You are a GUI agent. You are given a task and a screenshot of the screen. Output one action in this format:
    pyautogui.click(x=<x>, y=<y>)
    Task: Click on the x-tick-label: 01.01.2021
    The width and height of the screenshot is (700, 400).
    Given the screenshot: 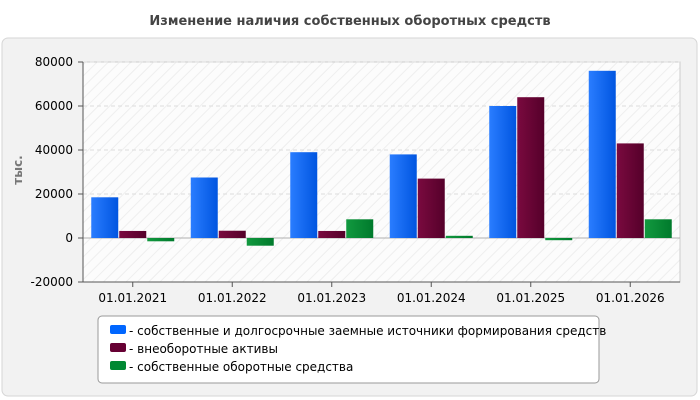 What is the action you would take?
    pyautogui.click(x=132, y=298)
    